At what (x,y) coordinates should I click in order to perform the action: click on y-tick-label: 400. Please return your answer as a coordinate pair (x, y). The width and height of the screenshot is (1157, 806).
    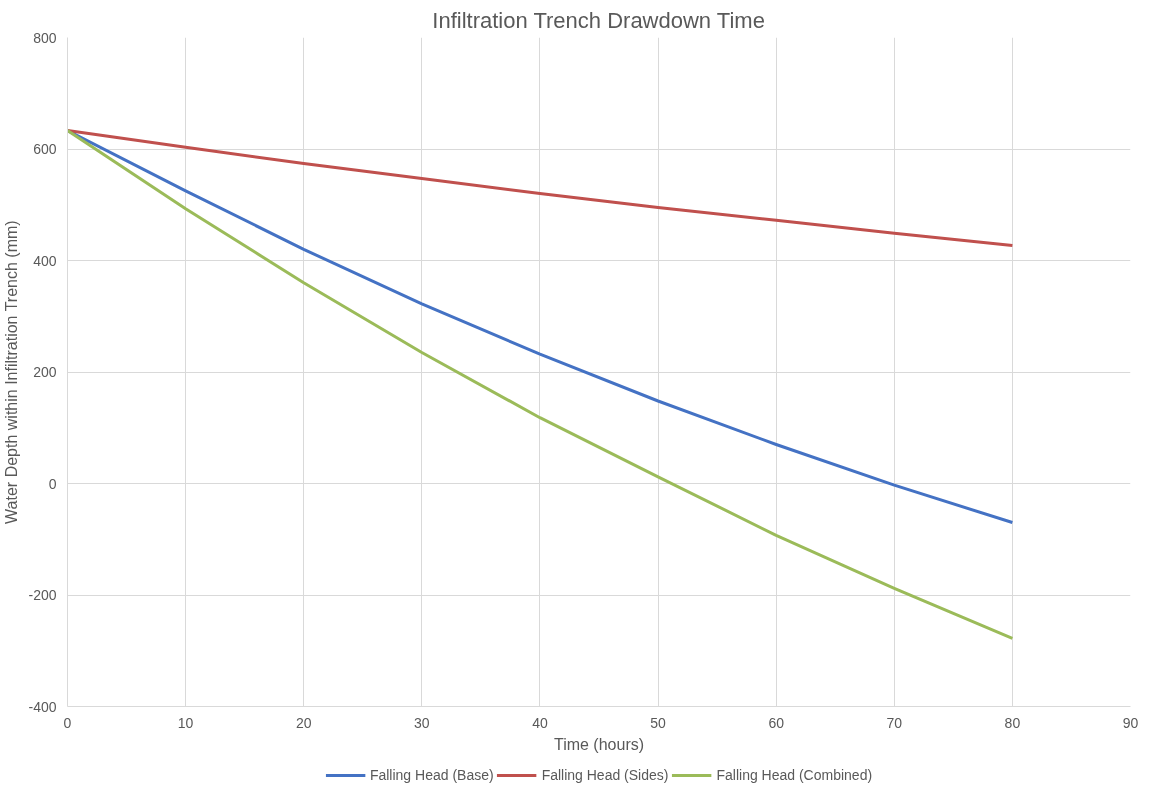
    Looking at the image, I should click on (45, 260).